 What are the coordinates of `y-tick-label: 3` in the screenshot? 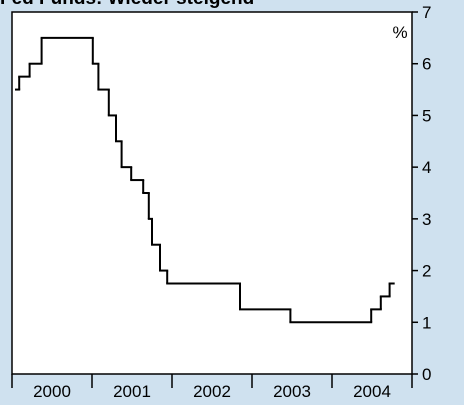 It's located at (426, 219).